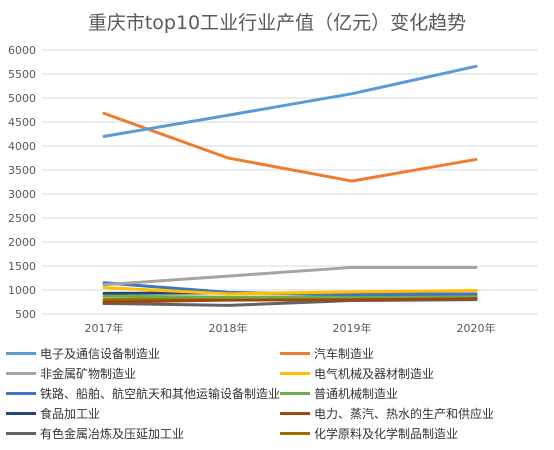 The width and height of the screenshot is (554, 450). Describe the element at coordinates (356, 393) in the screenshot. I see `legend-label: 普通机械制造业` at that location.